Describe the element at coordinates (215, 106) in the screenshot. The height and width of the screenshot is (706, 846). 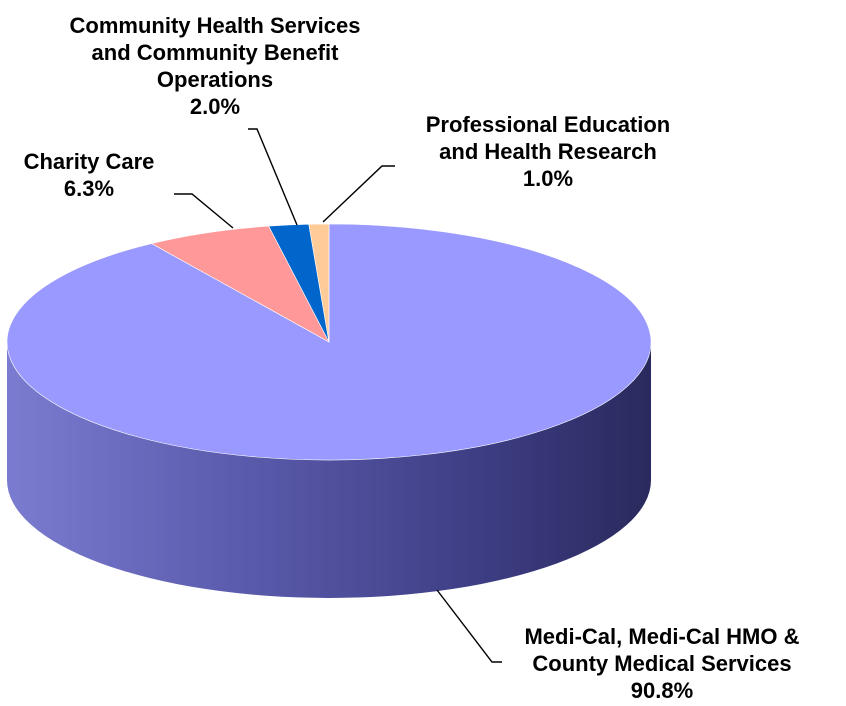
I see `slice-value-community-health: 2.0%` at that location.